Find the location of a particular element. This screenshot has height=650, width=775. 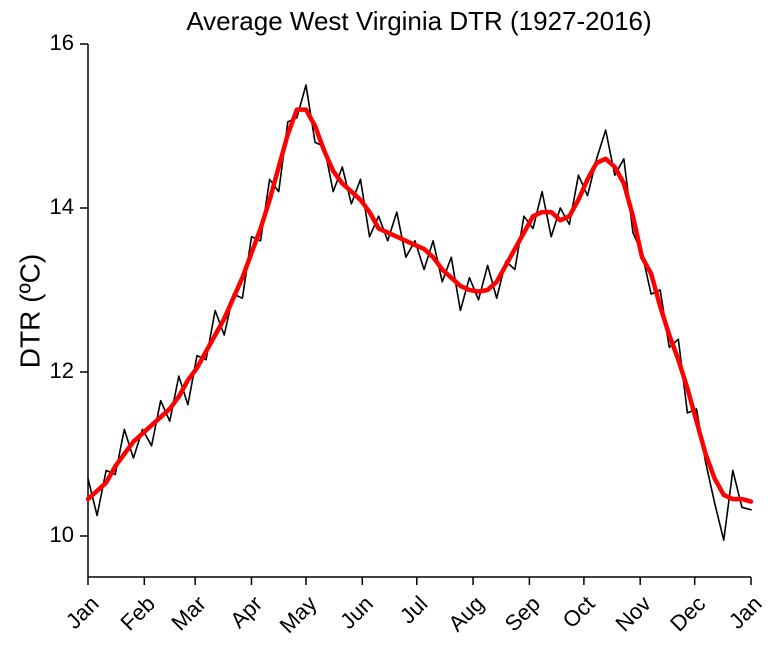

x-tick-label: Dec is located at coordinates (687, 613).